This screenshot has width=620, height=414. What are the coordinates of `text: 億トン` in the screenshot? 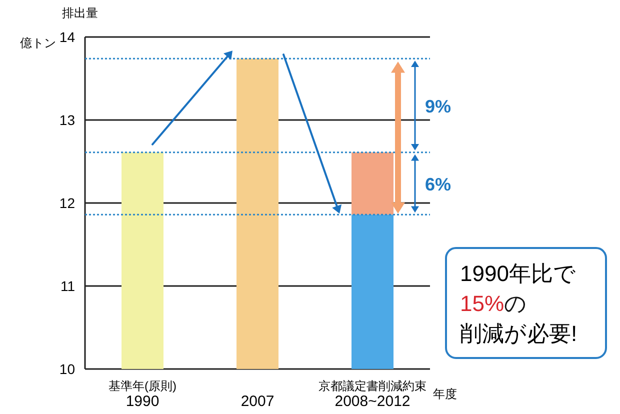 It's located at (38, 43).